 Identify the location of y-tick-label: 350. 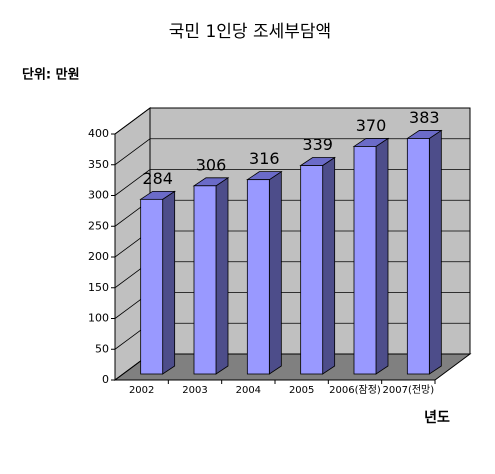
(98, 164).